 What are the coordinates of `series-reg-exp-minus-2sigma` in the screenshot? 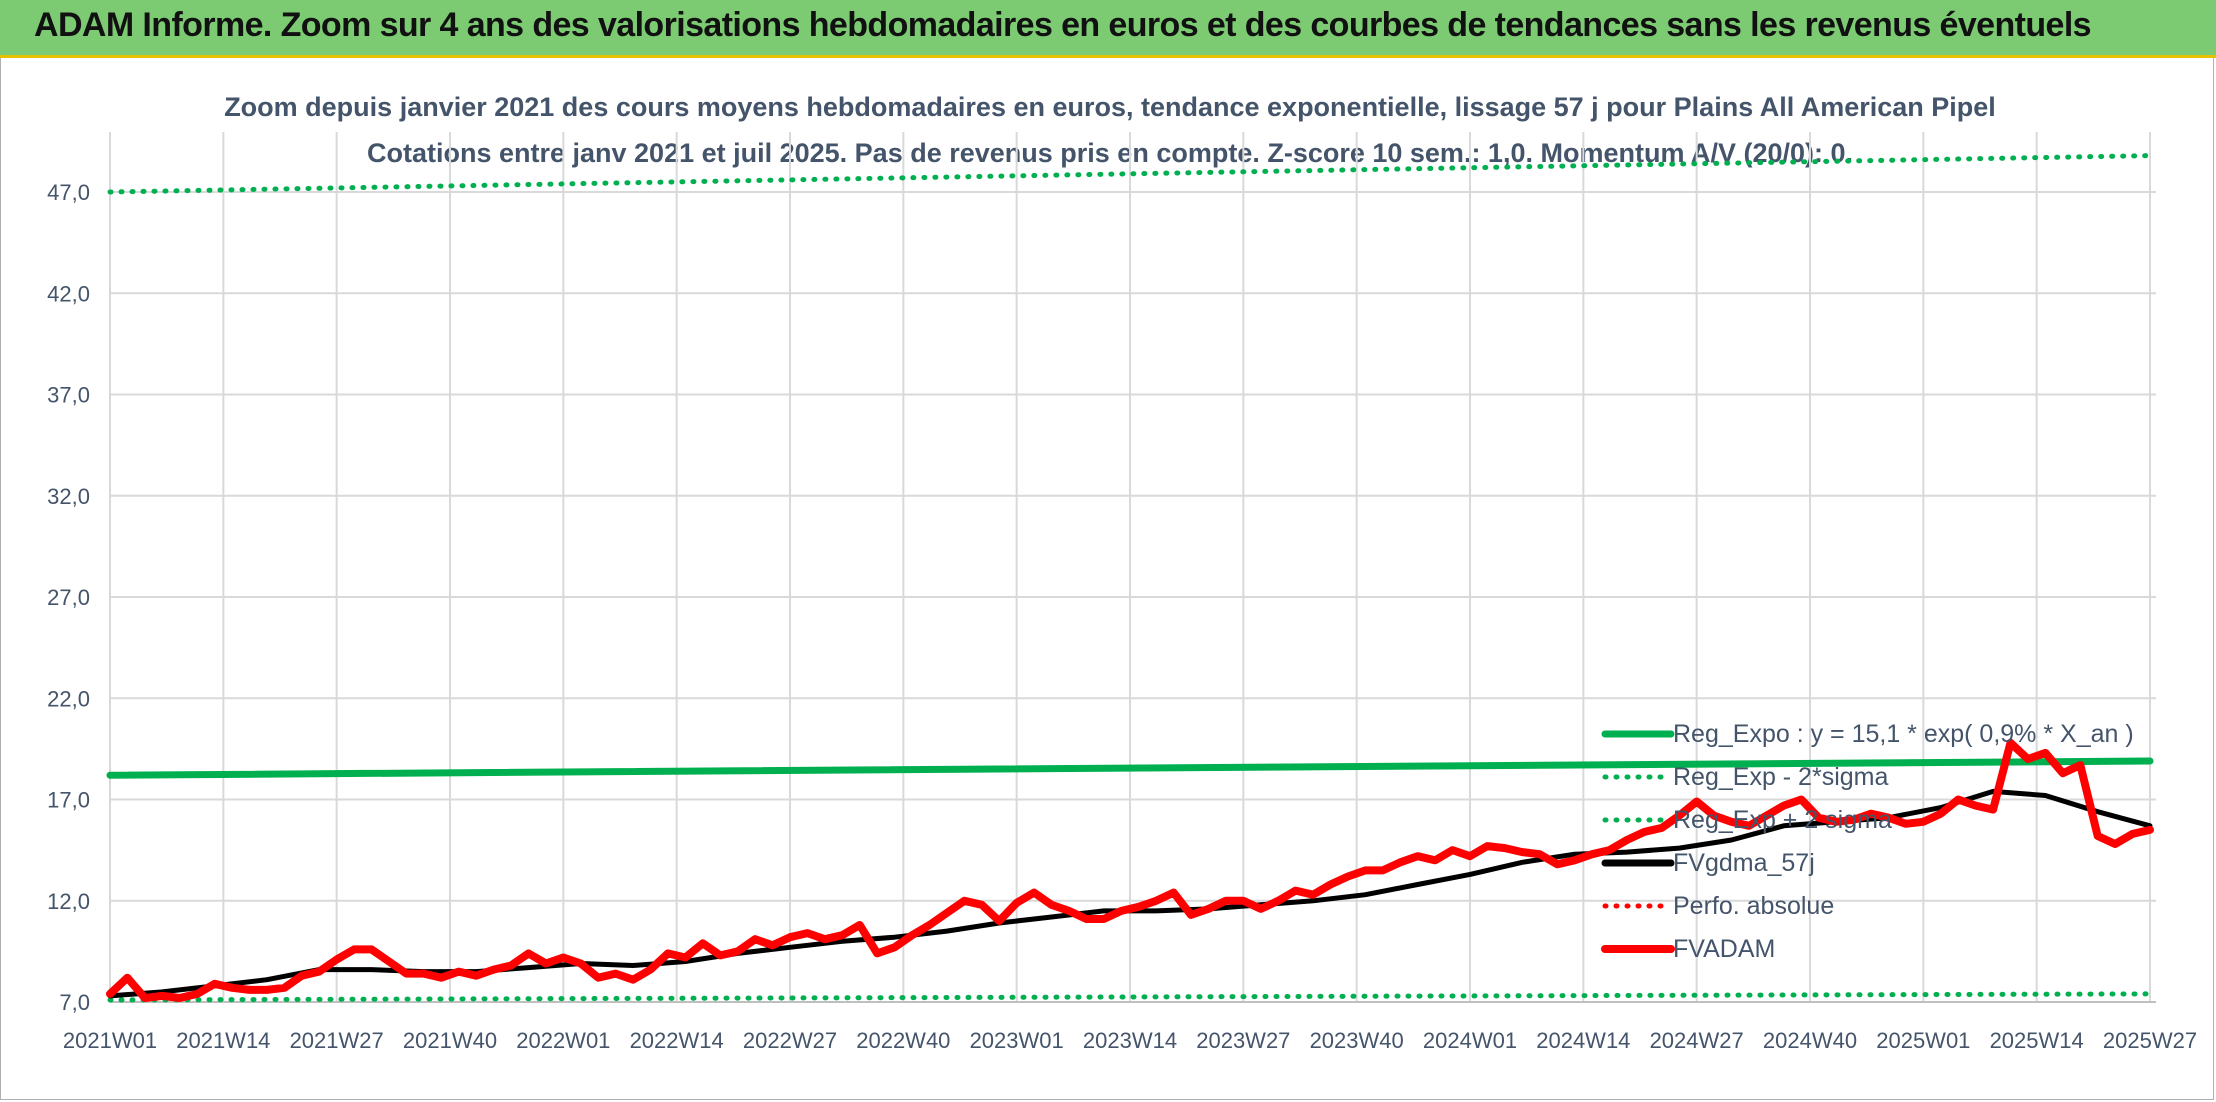 It's located at (1130, 997).